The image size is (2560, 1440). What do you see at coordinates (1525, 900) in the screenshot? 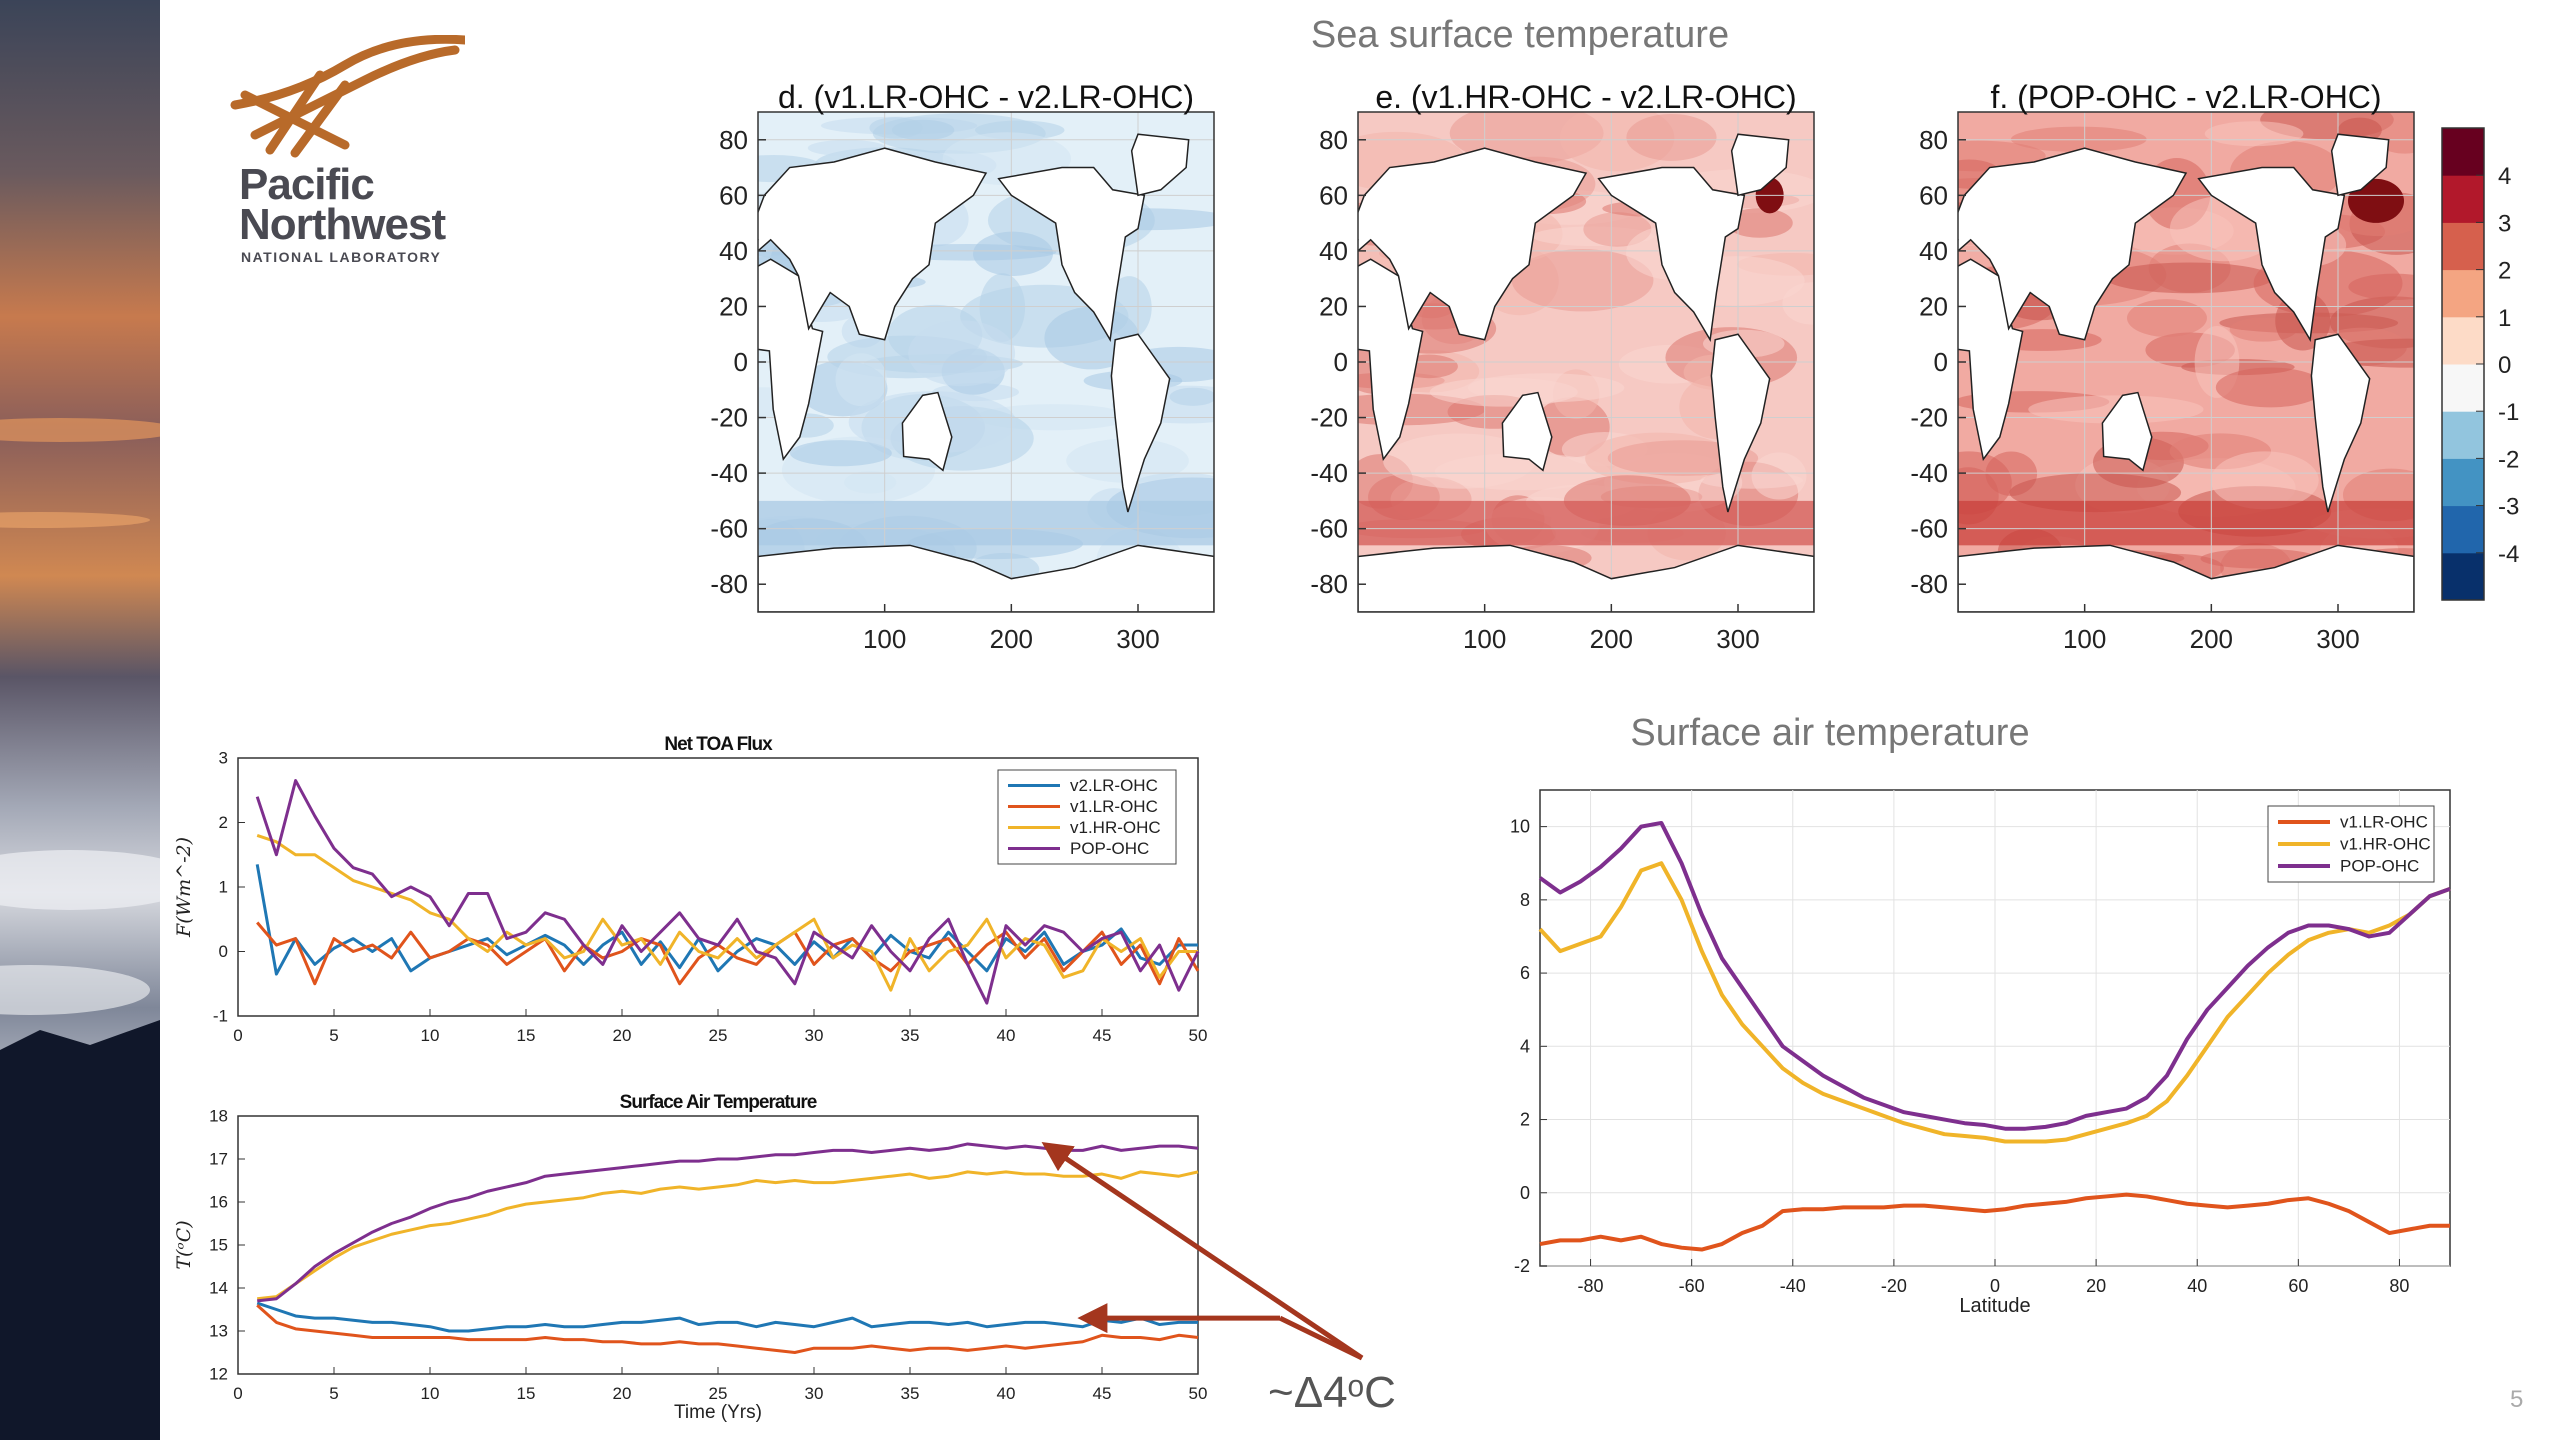
I see `y-tick-label: 8` at bounding box center [1525, 900].